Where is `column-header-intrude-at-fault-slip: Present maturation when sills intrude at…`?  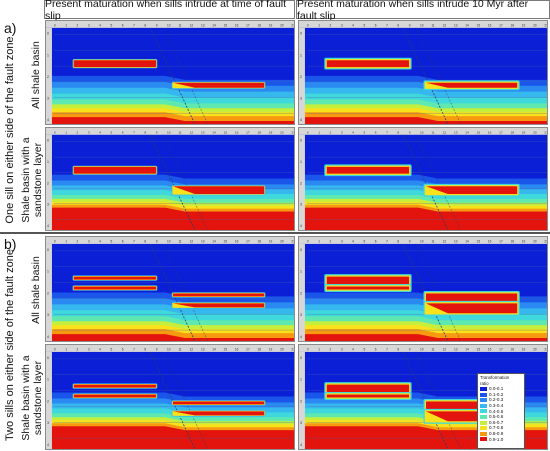 column-header-intrude-at-fault-slip: Present maturation when sills intrude at… is located at coordinates (169, 11).